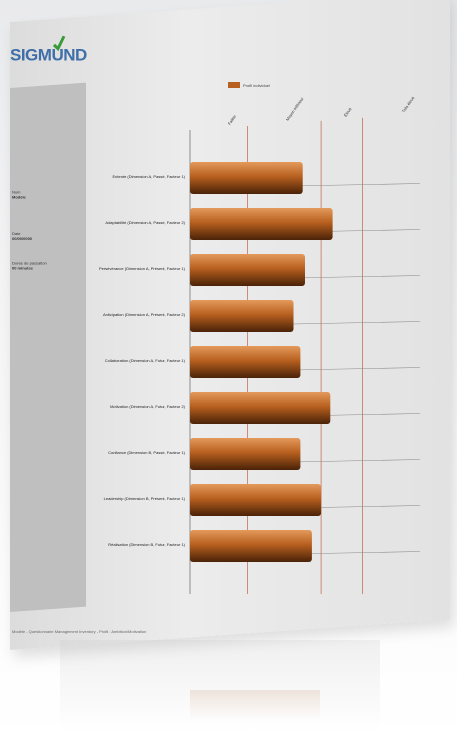 This screenshot has width=457, height=740. Describe the element at coordinates (234, 85) in the screenshot. I see `legend-swatch` at that location.